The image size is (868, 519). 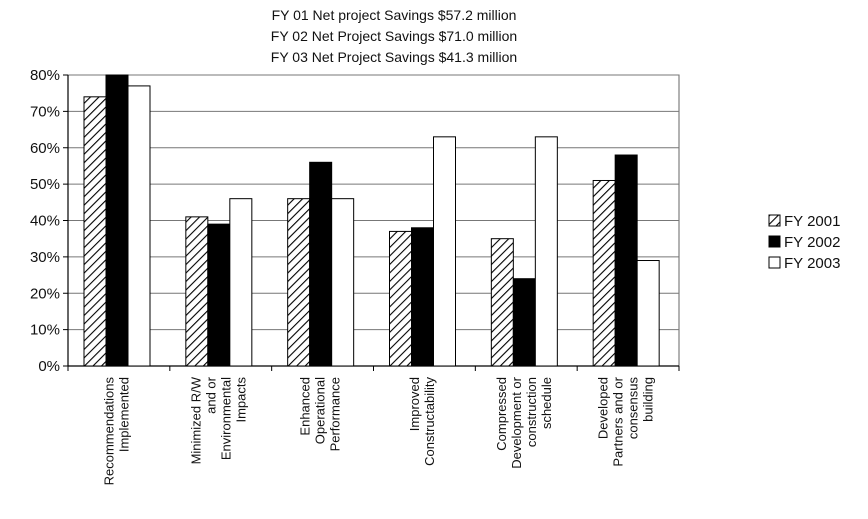 I want to click on category-label-line: Impacts, so click(x=240, y=400).